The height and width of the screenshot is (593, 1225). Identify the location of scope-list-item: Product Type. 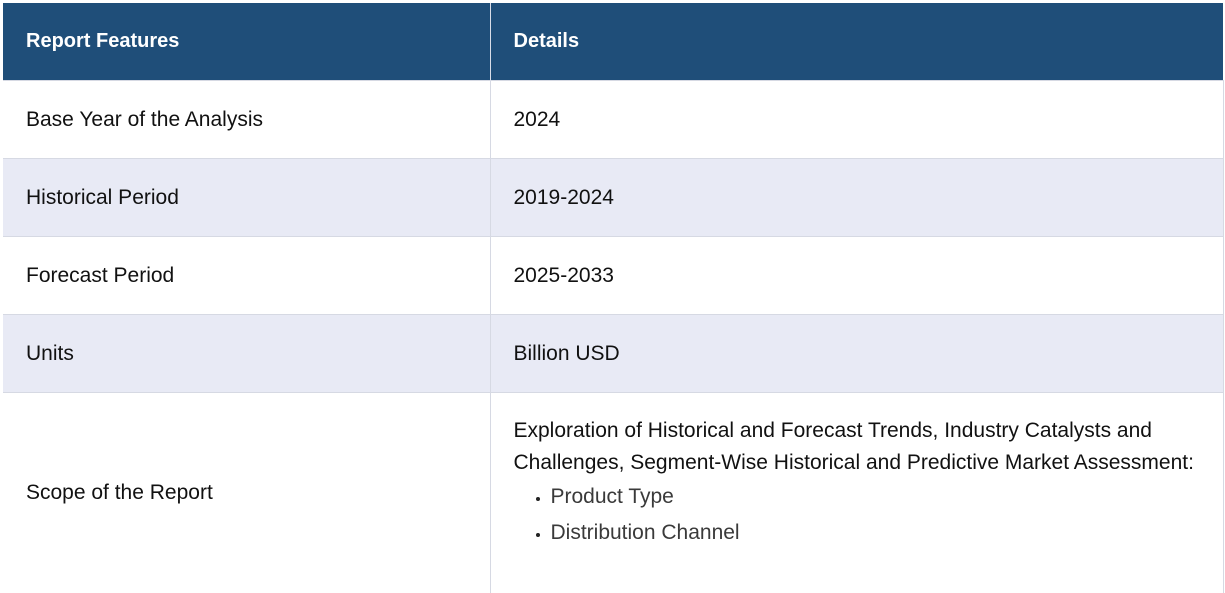
(877, 497).